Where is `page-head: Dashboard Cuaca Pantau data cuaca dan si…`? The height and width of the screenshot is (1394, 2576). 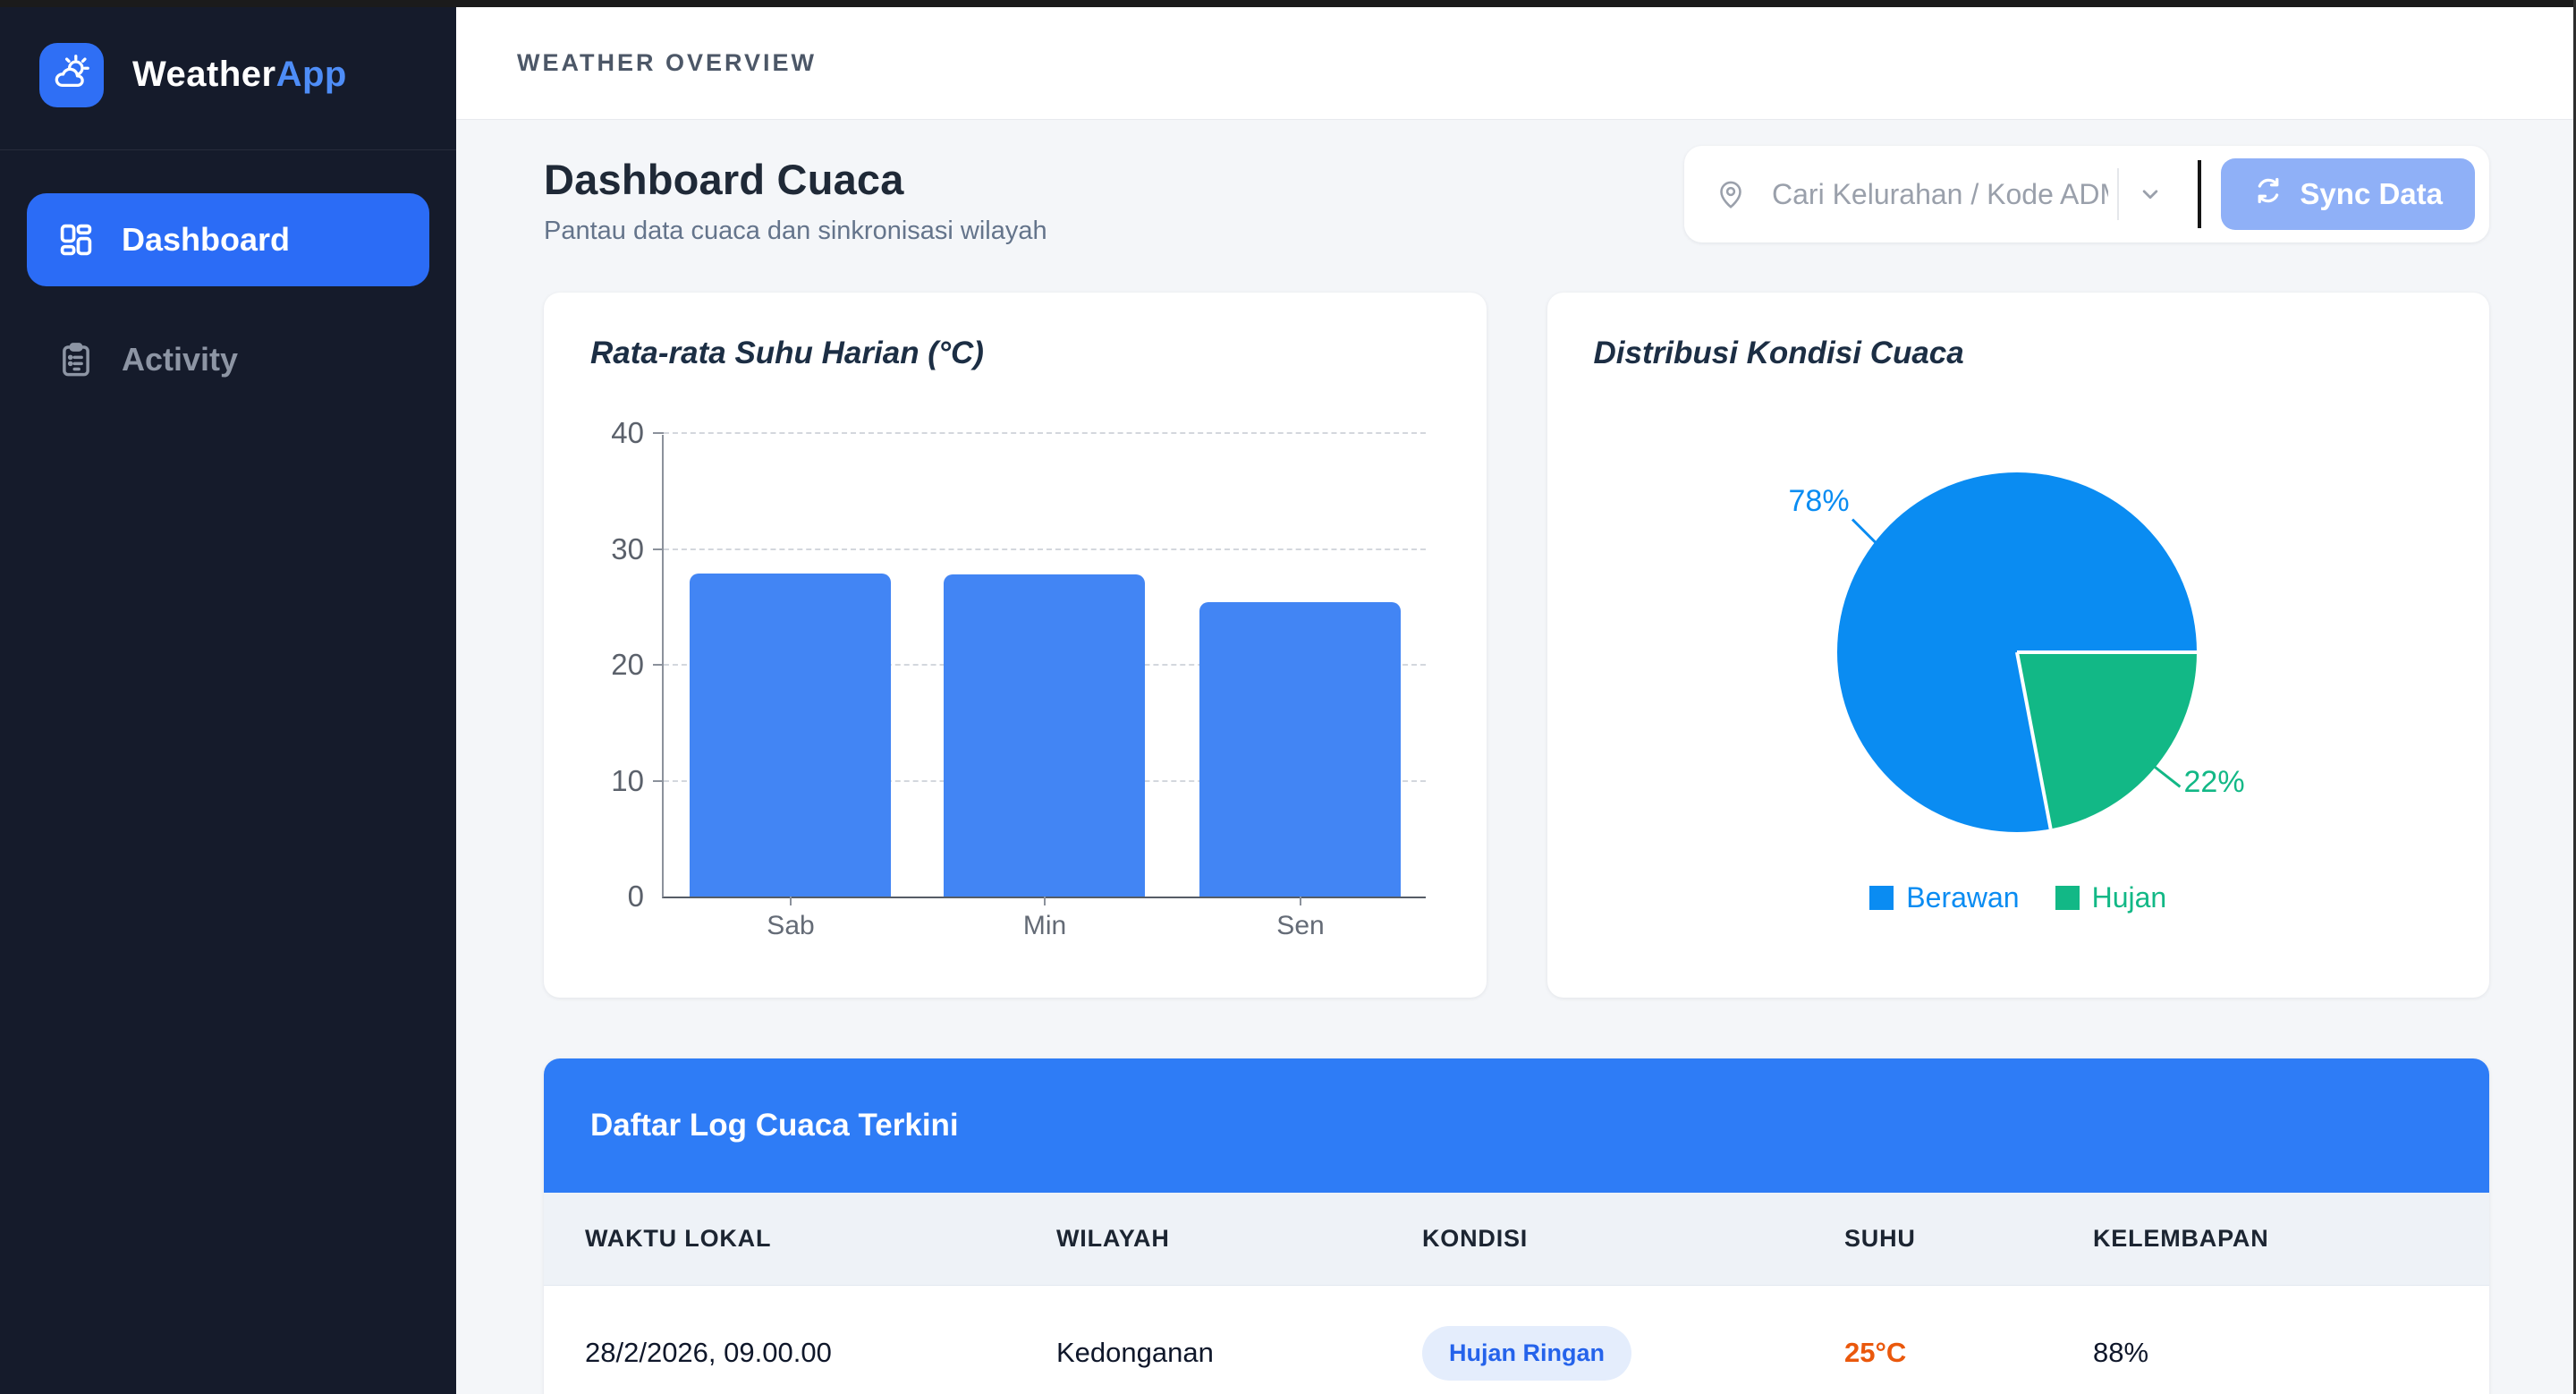 page-head: Dashboard Cuaca Pantau data cuaca dan si… is located at coordinates (1516, 196).